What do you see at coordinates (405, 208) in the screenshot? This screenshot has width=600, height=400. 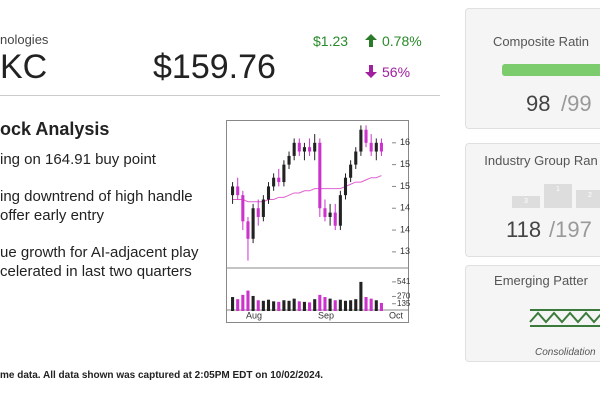 I see `y-tick-label: 145` at bounding box center [405, 208].